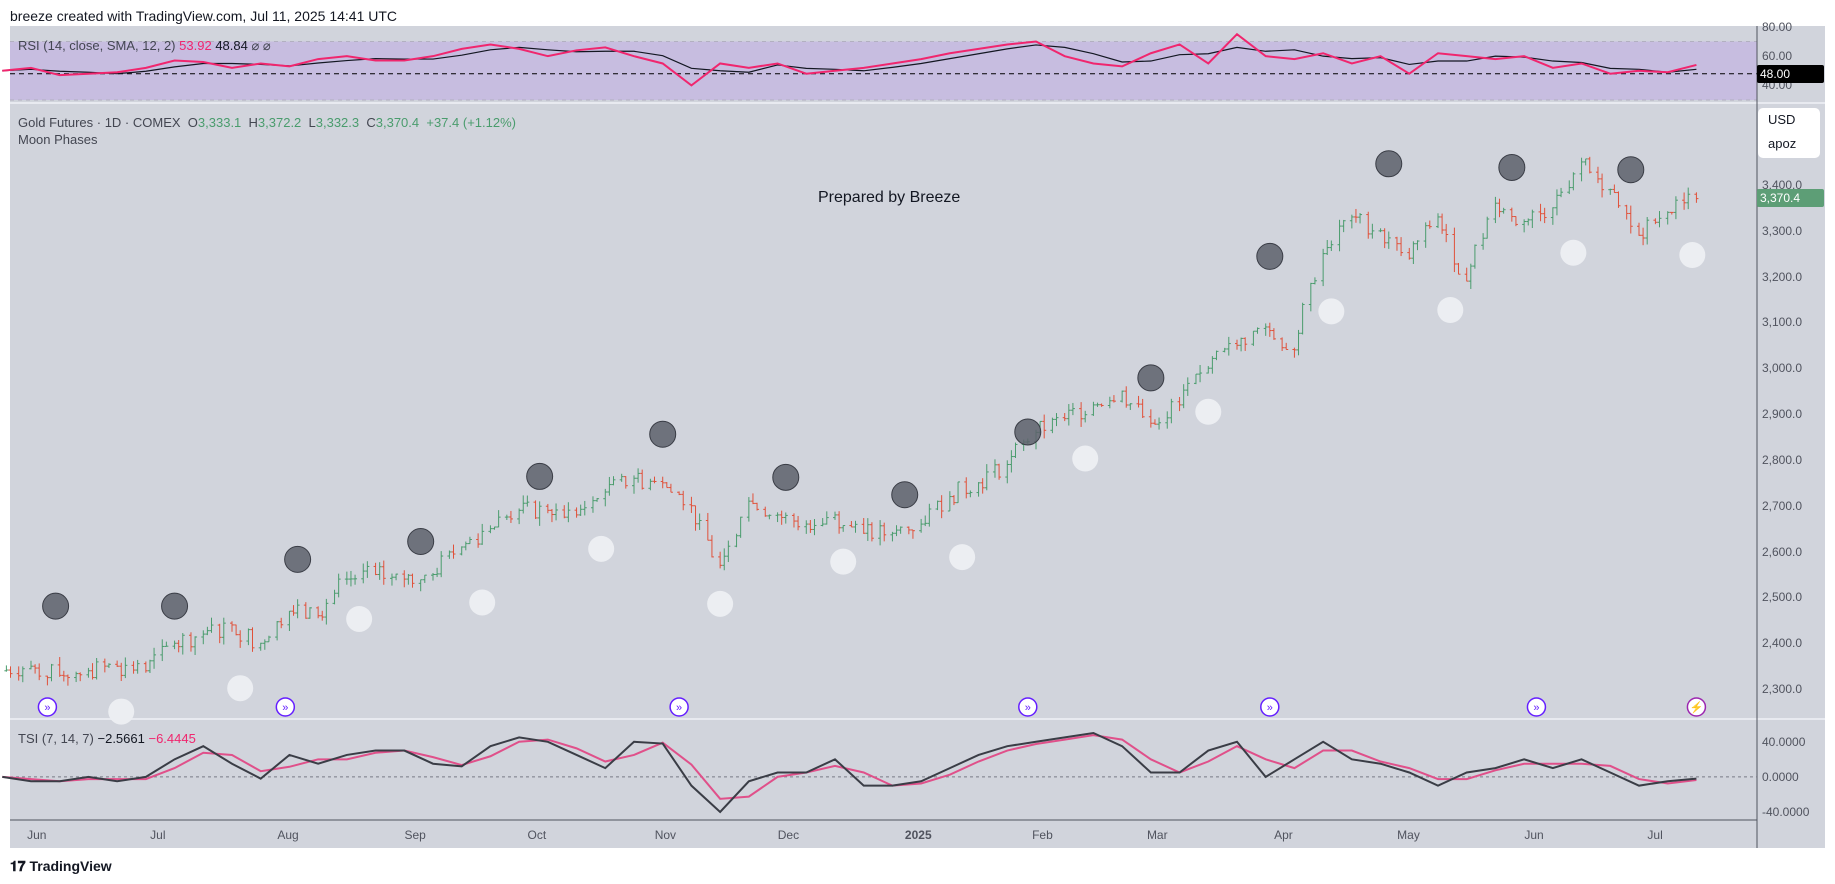  Describe the element at coordinates (1782, 643) in the screenshot. I see `price-tick-label: 2,400.0` at that location.